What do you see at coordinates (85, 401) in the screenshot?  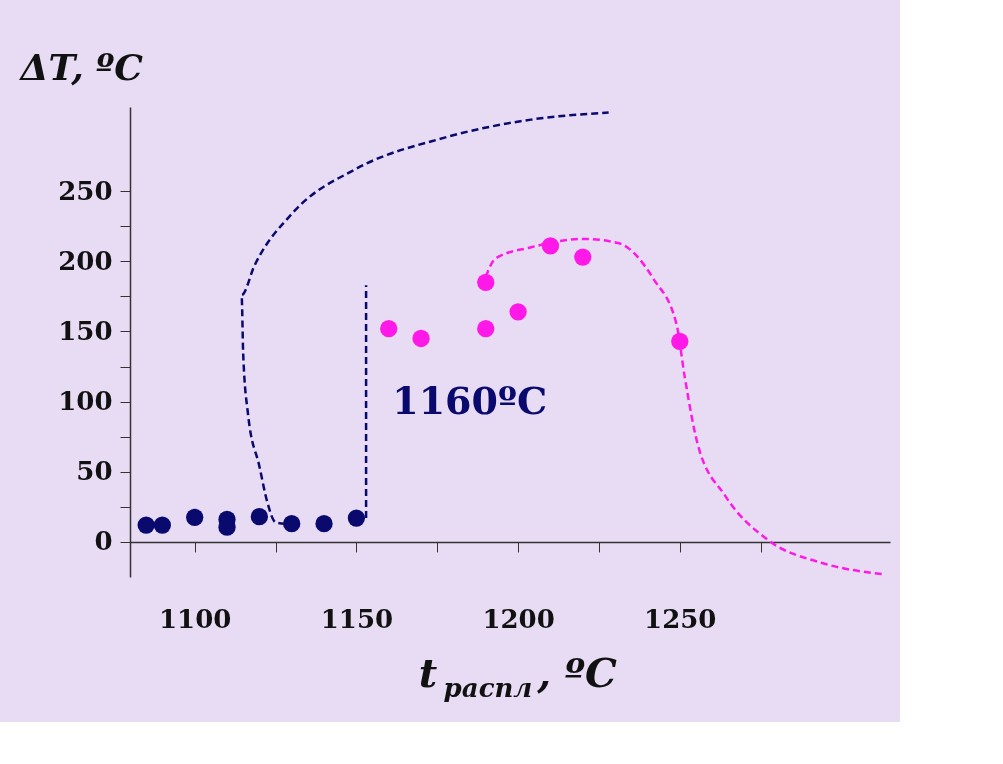 I see `y-tick-label: 100` at bounding box center [85, 401].